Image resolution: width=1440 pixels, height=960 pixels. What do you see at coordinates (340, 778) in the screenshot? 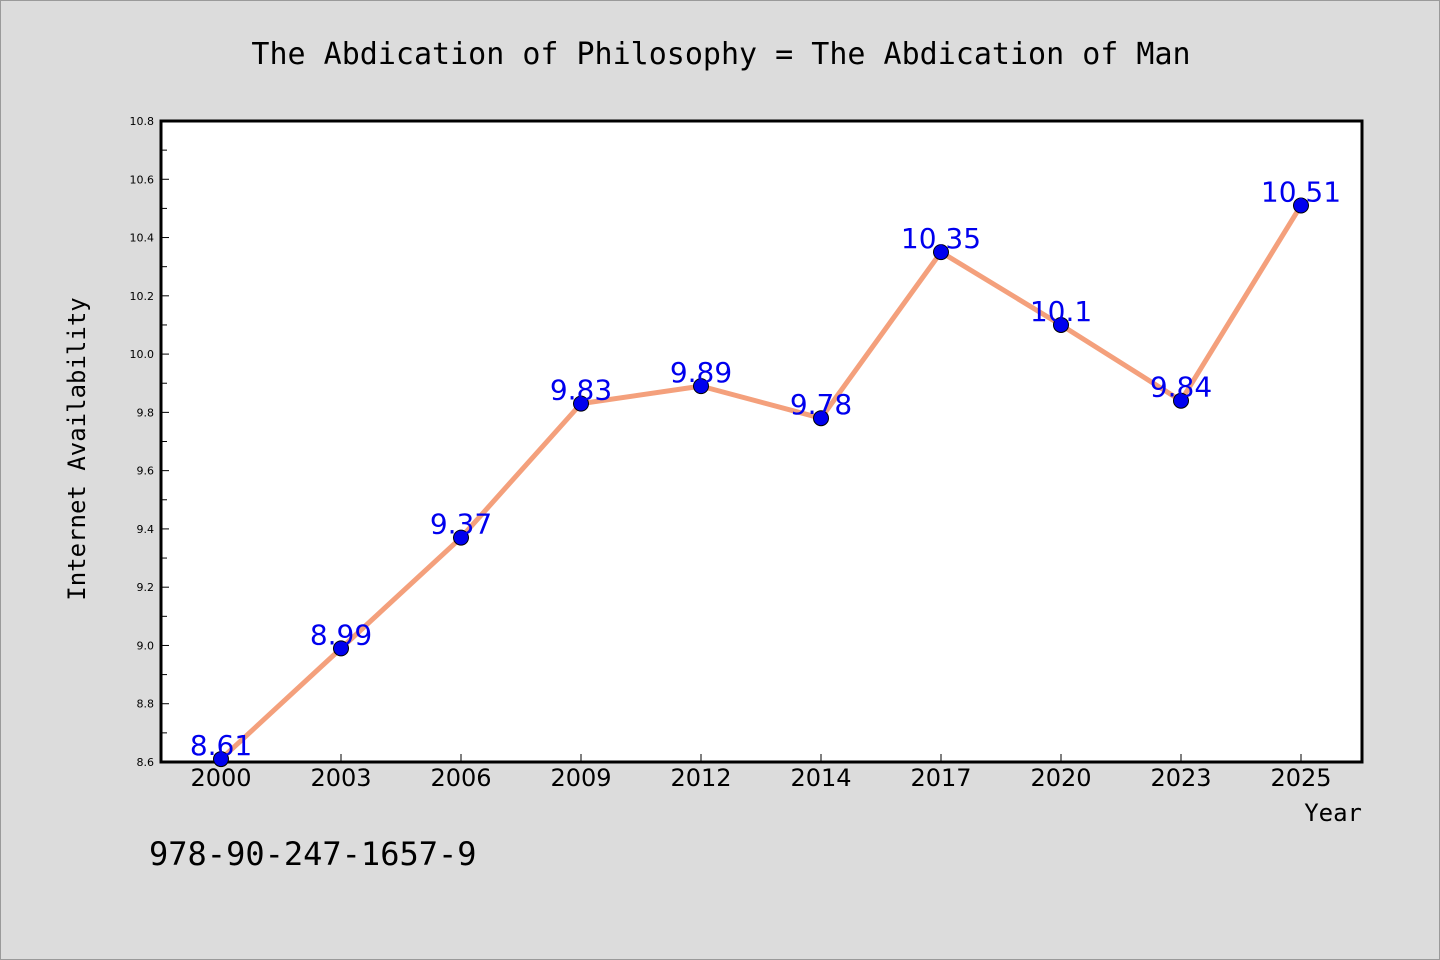
I see `x-tick-label: 2003` at bounding box center [340, 778].